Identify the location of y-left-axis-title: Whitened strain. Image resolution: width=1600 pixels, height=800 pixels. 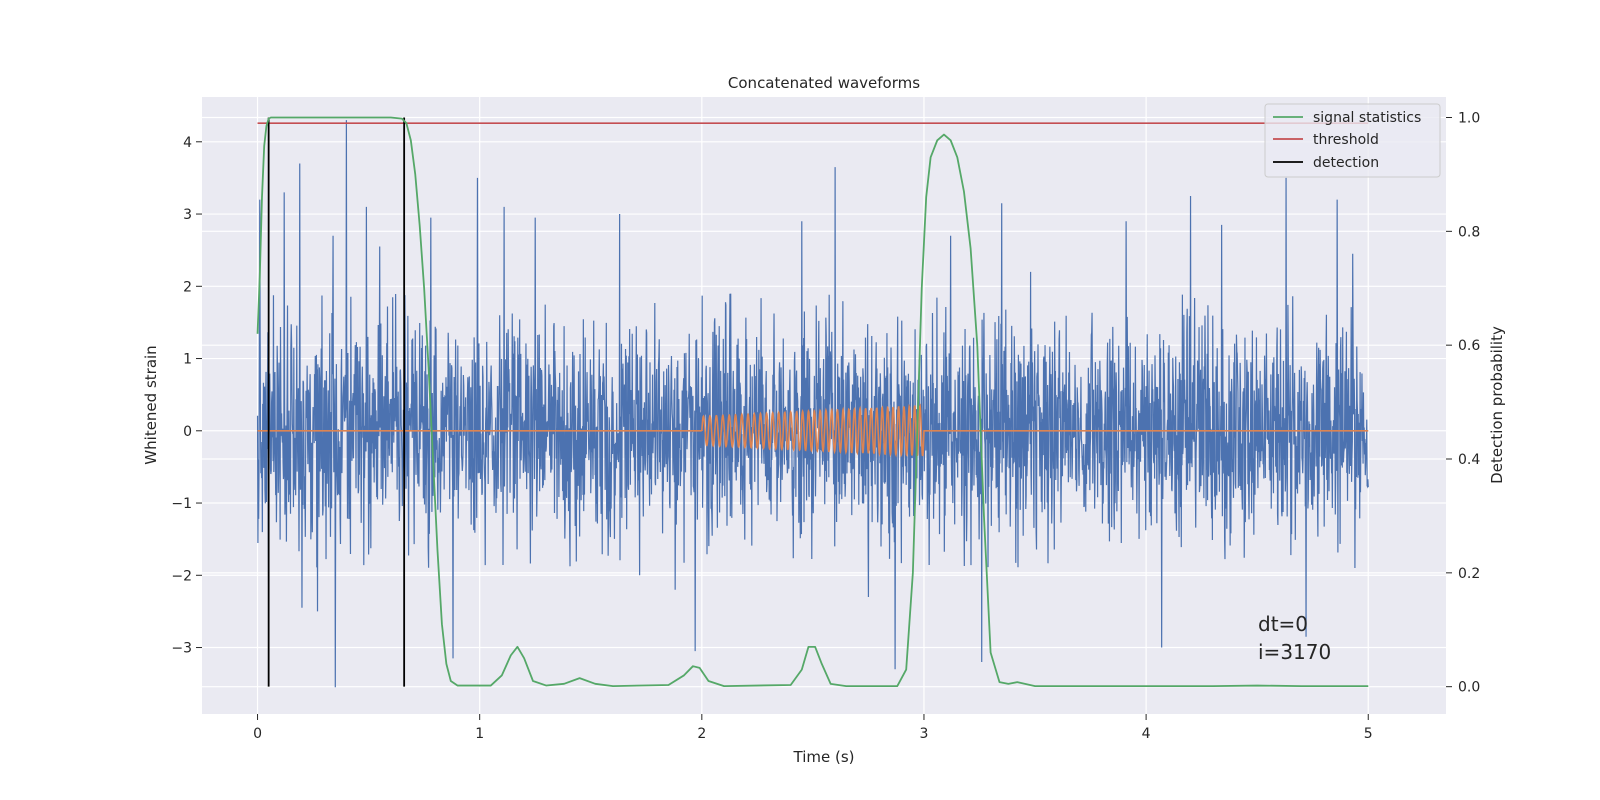
(151, 404).